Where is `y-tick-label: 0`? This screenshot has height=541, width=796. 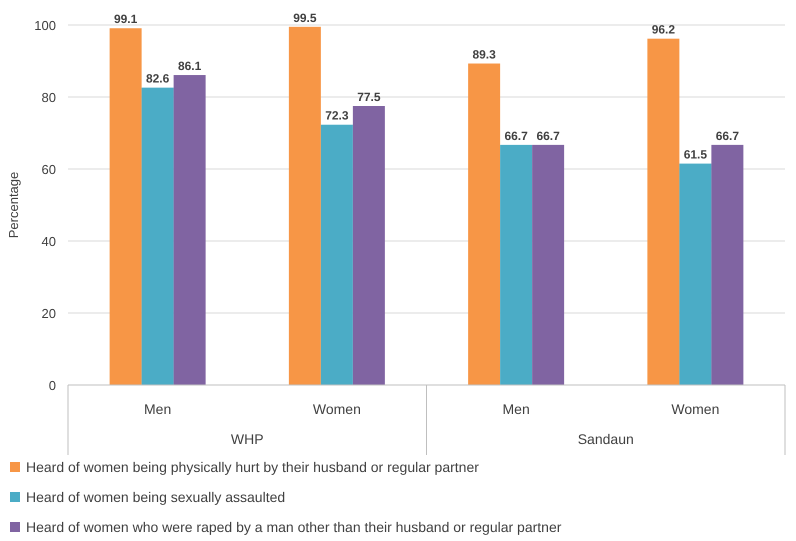
y-tick-label: 0 is located at coordinates (52, 385).